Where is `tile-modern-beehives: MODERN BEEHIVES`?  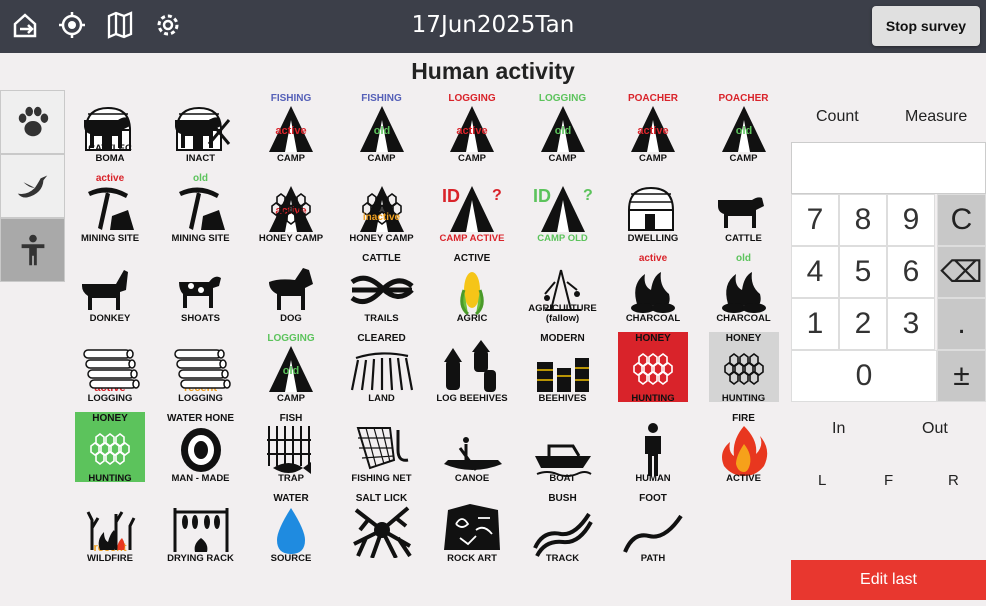
tile-modern-beehives: MODERN BEEHIVES is located at coordinates (563, 371).